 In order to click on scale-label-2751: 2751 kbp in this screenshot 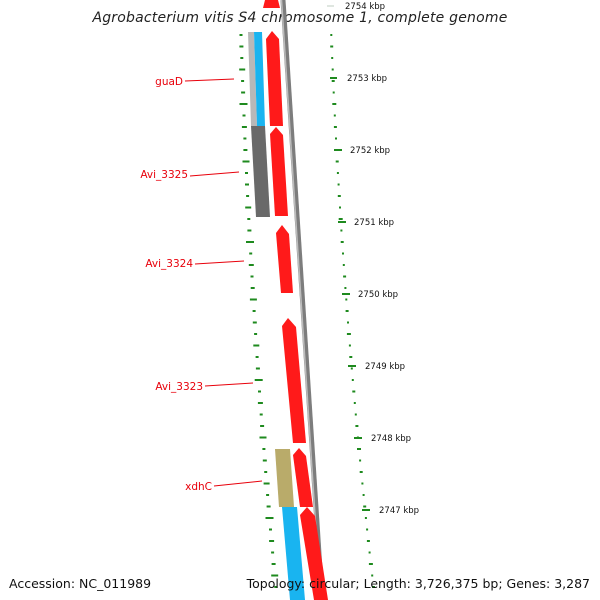, I will do `click(374, 223)`.